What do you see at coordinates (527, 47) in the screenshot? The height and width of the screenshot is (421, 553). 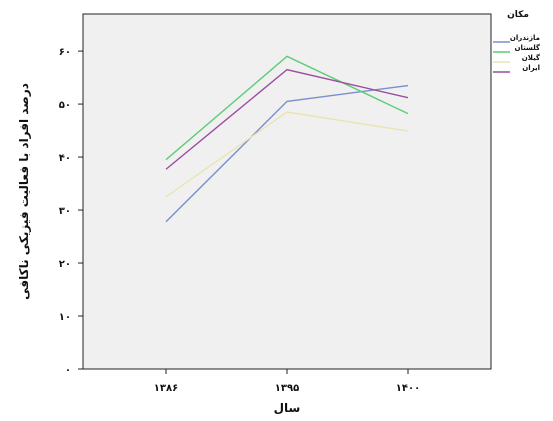 I see `legend-label: گلستان` at bounding box center [527, 47].